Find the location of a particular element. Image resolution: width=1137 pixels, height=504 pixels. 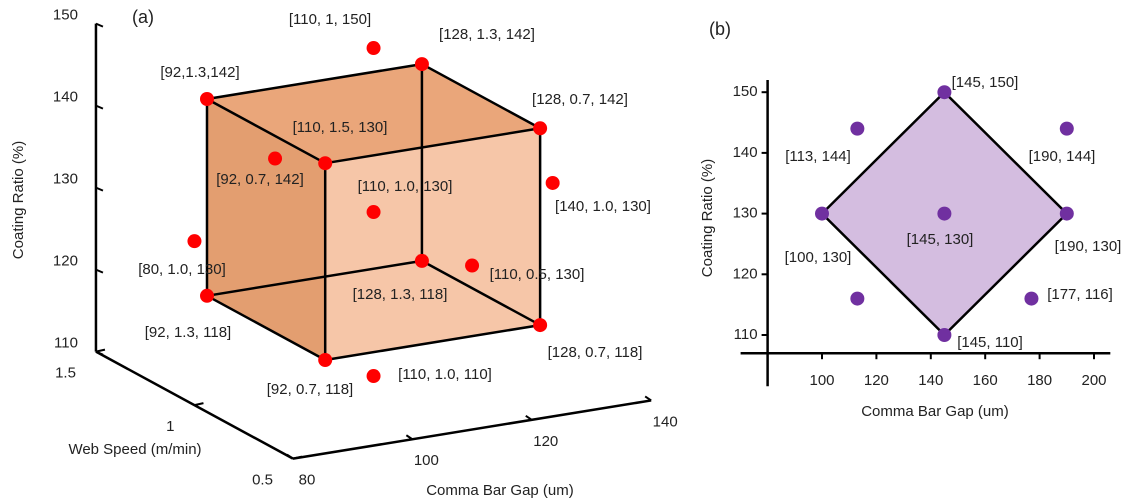

point-label: [140, 1.0, 130] is located at coordinates (603, 206).